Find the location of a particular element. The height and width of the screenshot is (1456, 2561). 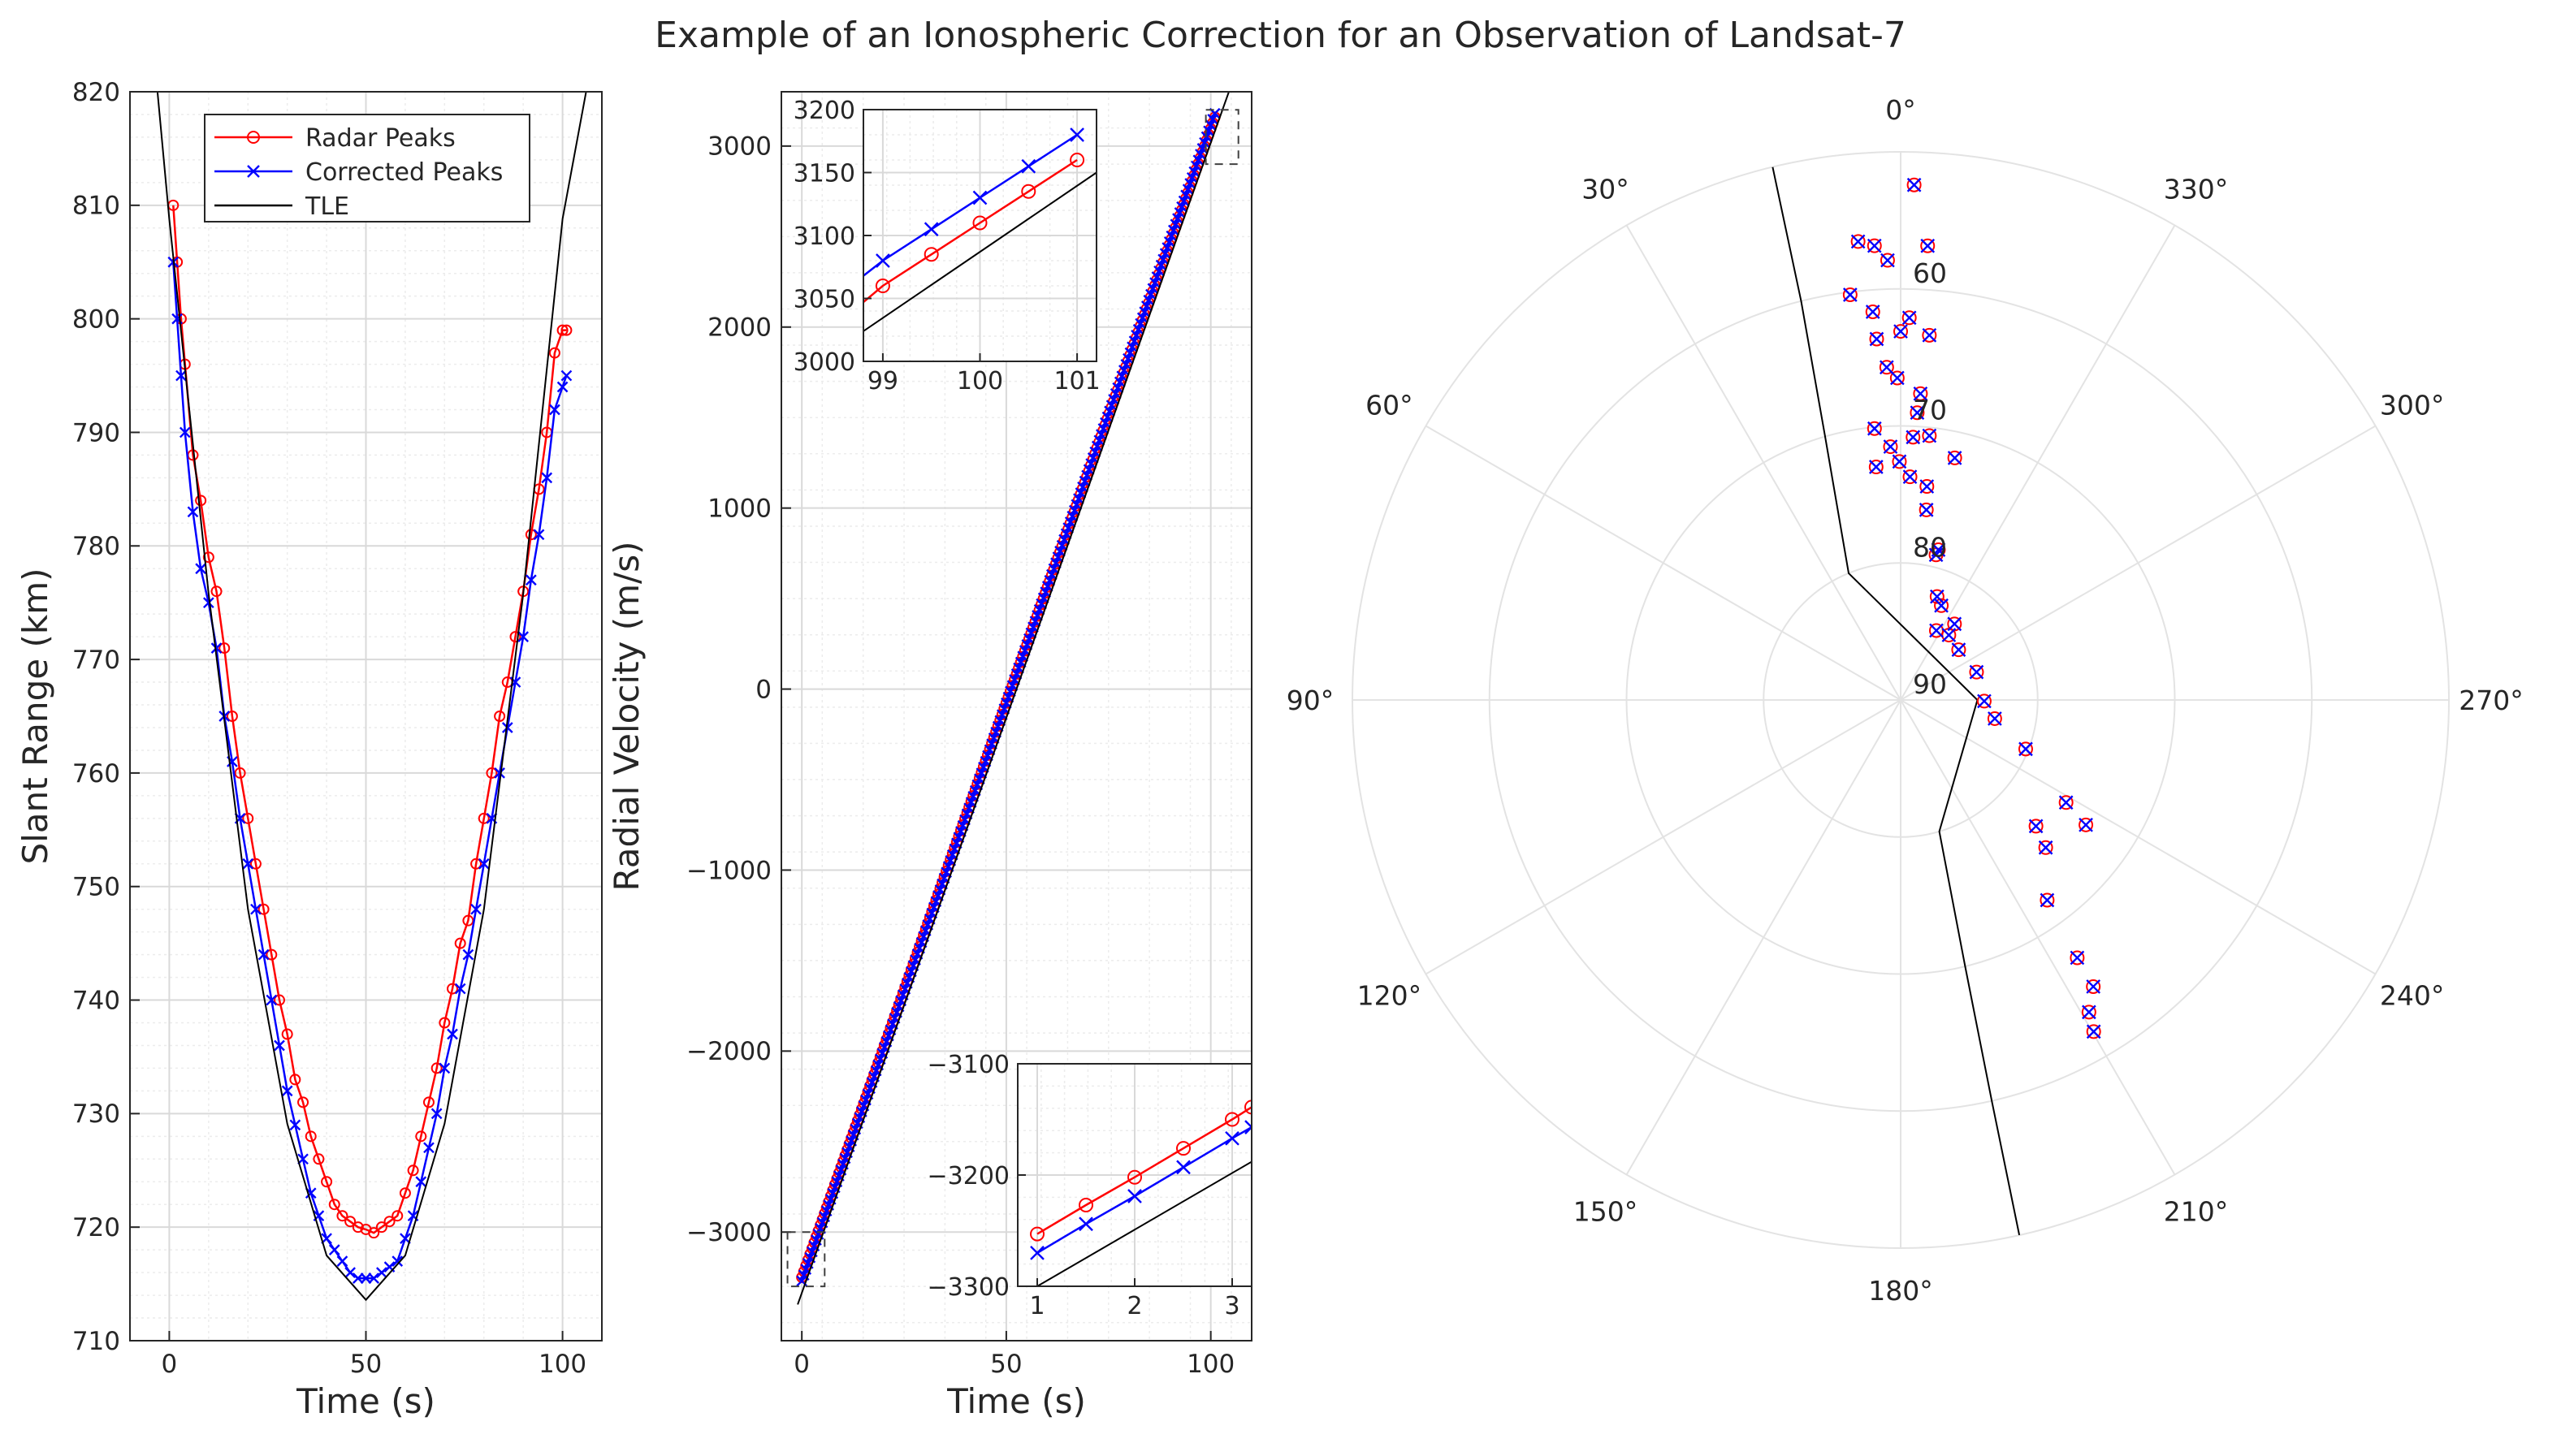

y-axis-label: Slant Range (km) is located at coordinates (35, 716).